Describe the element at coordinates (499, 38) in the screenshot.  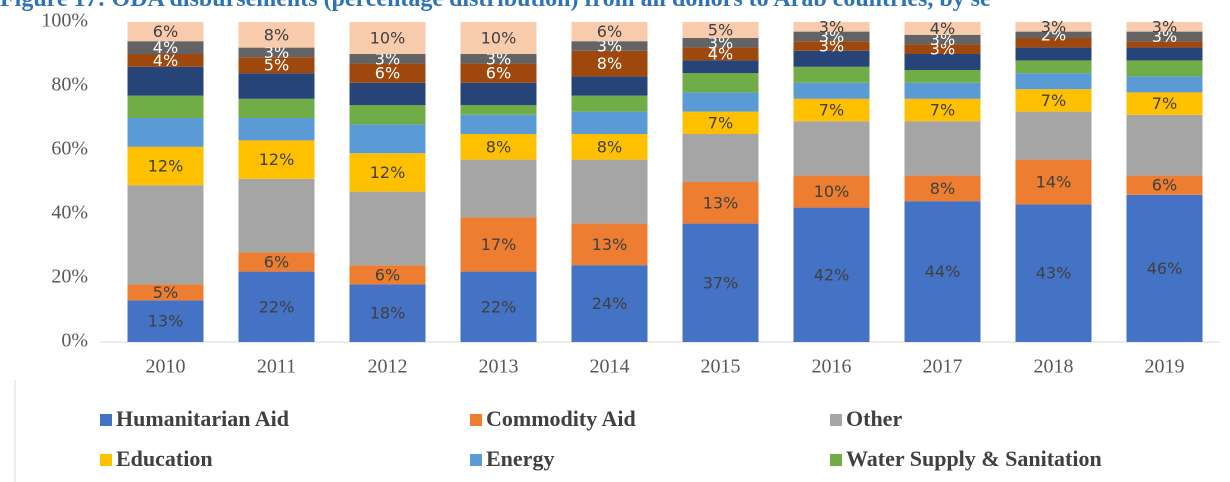
I see `data-label: 10%` at that location.